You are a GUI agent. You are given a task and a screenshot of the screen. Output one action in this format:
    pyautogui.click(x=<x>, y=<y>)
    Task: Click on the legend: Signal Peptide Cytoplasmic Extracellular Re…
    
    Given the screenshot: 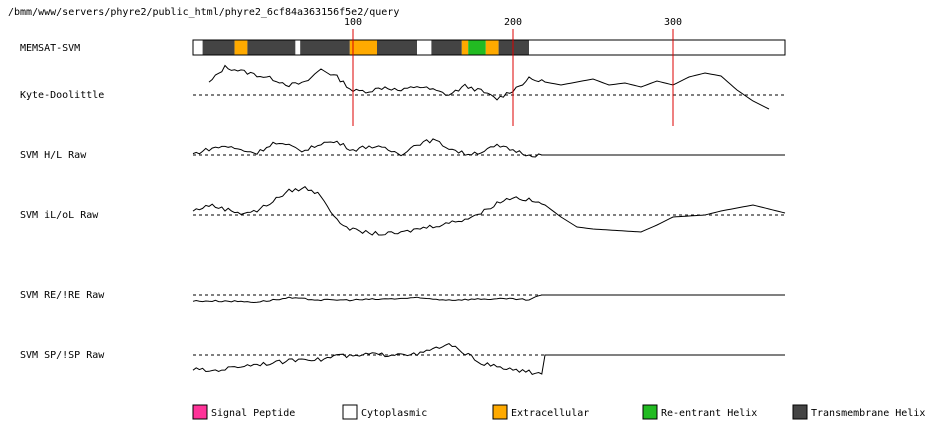 What is the action you would take?
    pyautogui.click(x=558, y=412)
    